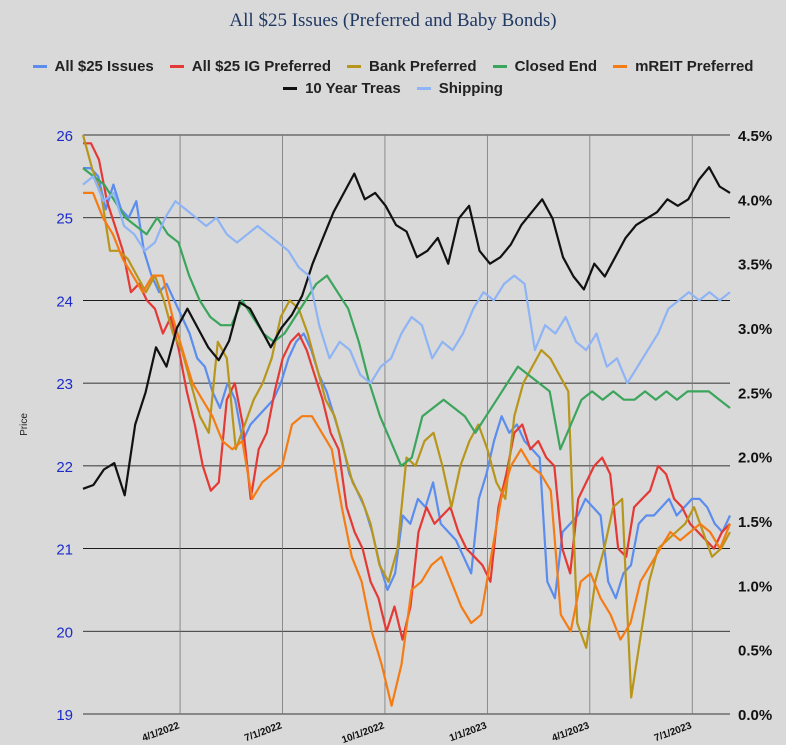 This screenshot has width=786, height=745. What do you see at coordinates (570, 732) in the screenshot?
I see `x-tick-label: 4/1/2023` at bounding box center [570, 732].